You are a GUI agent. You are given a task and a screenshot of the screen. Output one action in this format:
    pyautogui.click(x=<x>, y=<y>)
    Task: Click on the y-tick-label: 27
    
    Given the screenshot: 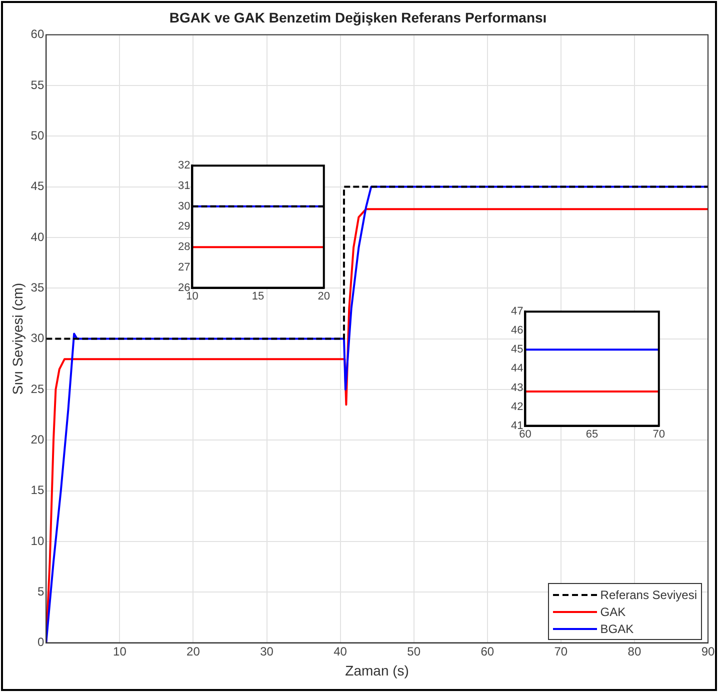 What is the action you would take?
    pyautogui.click(x=184, y=267)
    